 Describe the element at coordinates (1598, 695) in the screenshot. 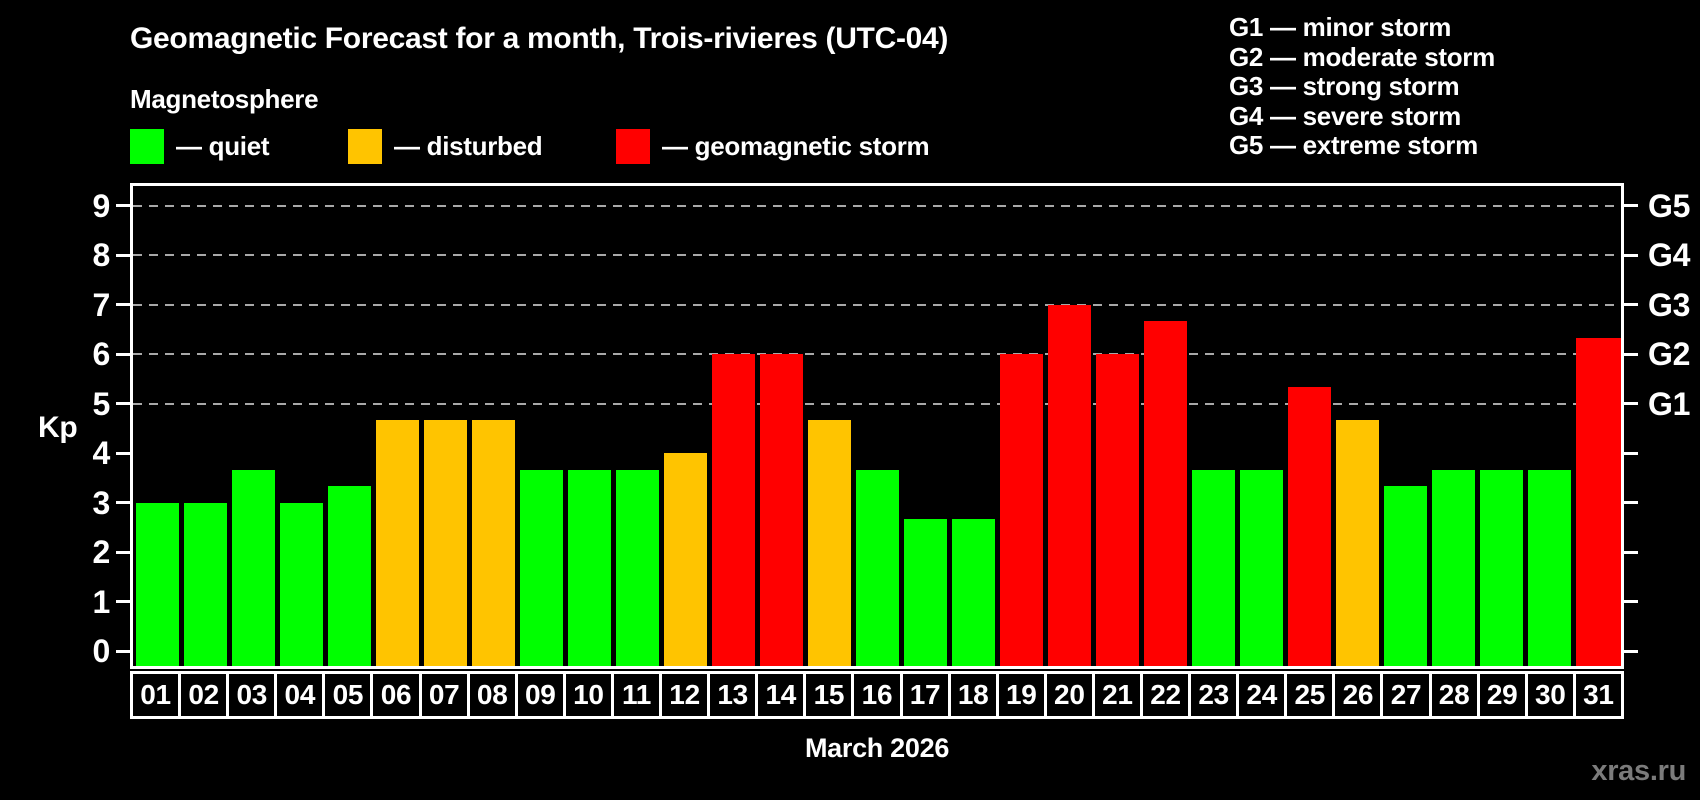

I see `day-label-31: 31` at that location.